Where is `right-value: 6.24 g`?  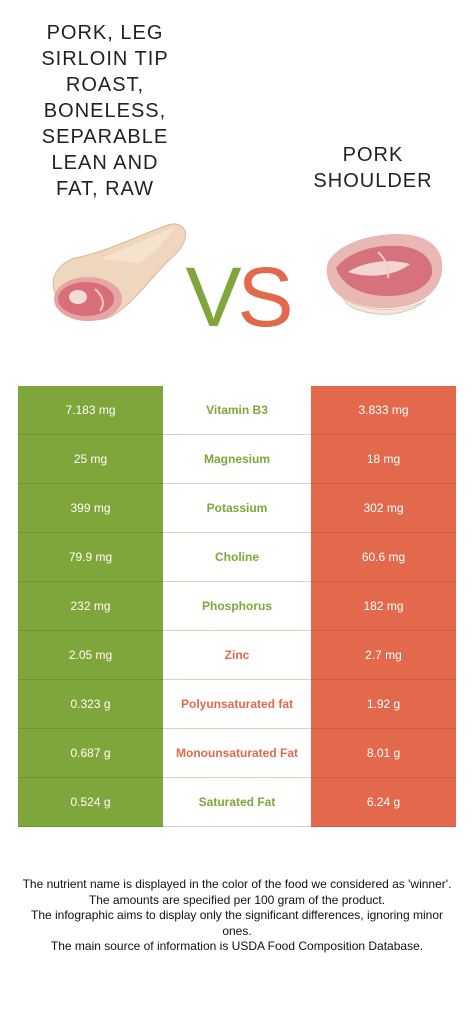 right-value: 6.24 g is located at coordinates (383, 802).